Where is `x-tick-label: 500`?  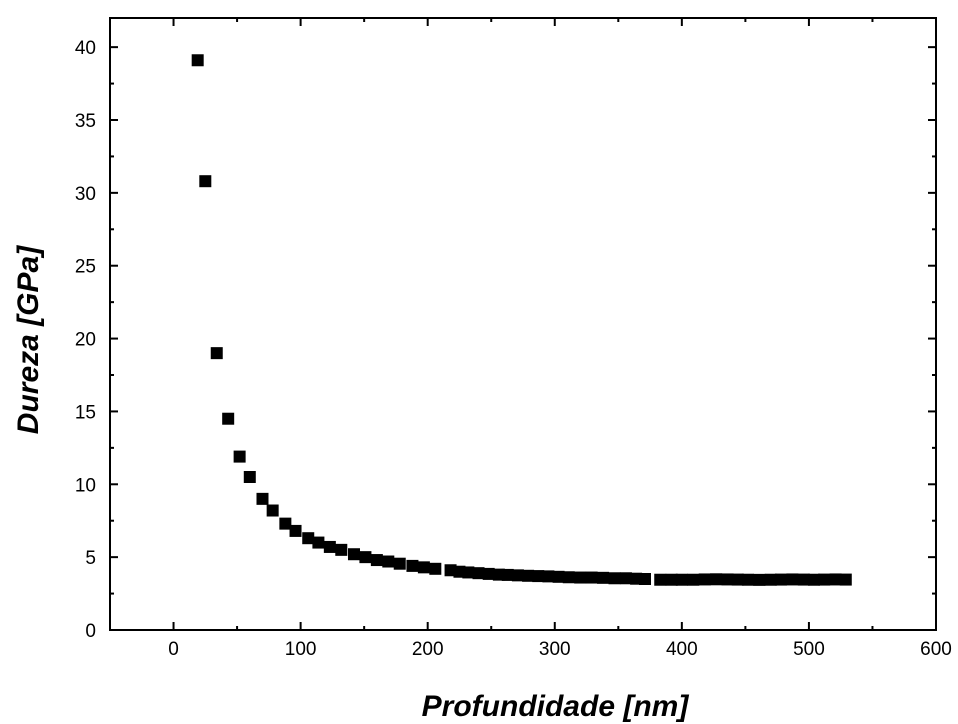 x-tick-label: 500 is located at coordinates (809, 649).